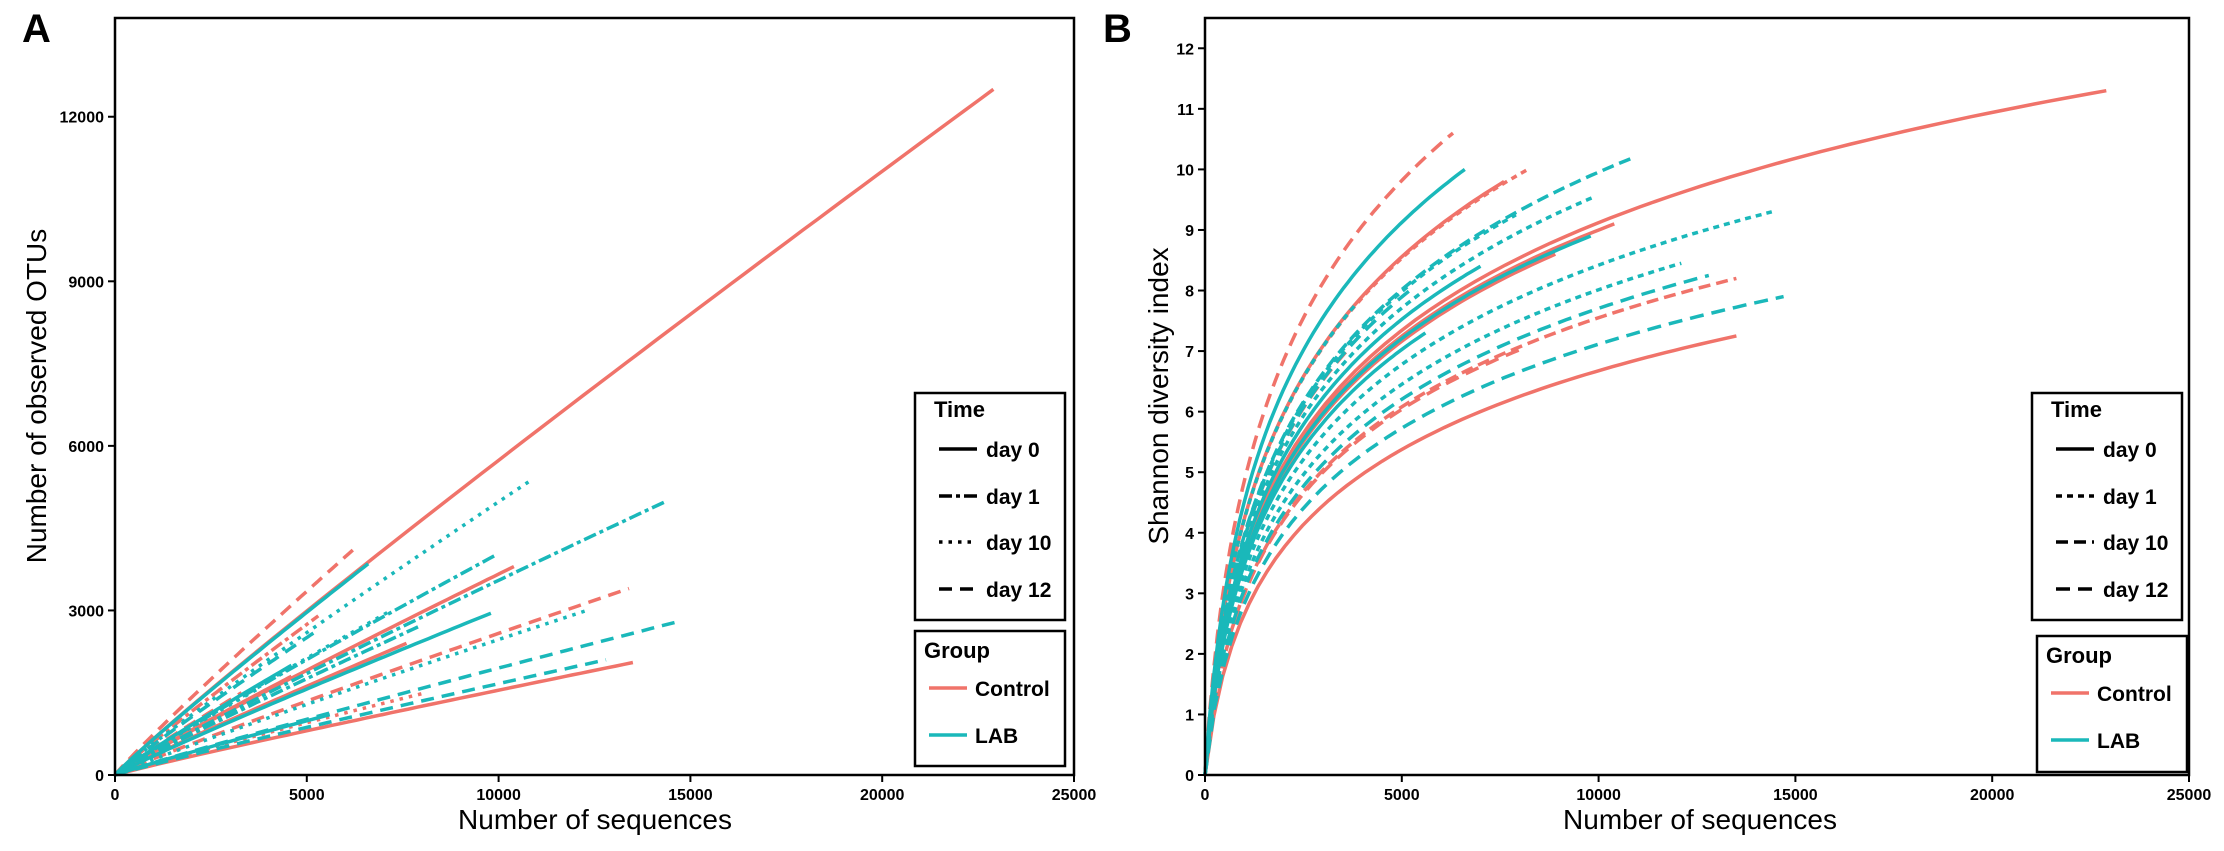 The image size is (2224, 851). I want to click on chart-b-legend-group-box, so click(2112, 704).